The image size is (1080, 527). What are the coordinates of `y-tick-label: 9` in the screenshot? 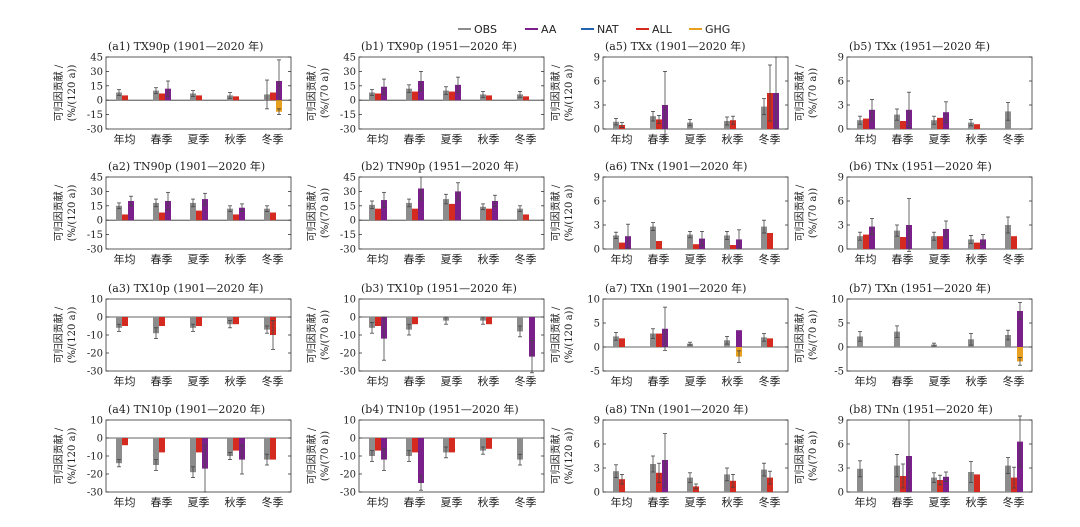 It's located at (841, 178).